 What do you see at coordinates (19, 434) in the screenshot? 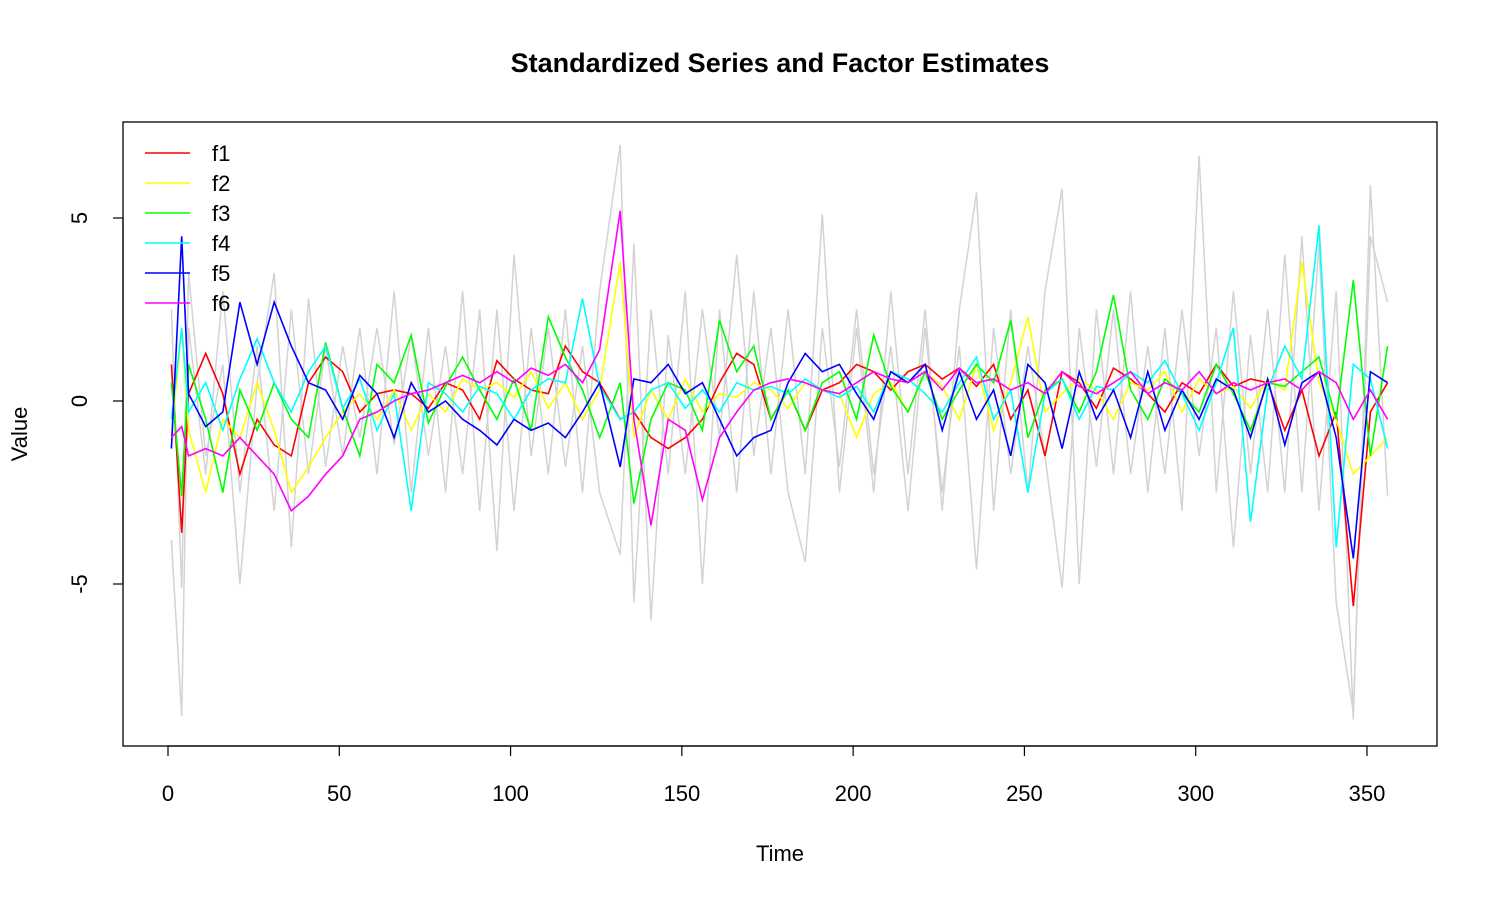
I see `y-axis-label: Value` at bounding box center [19, 434].